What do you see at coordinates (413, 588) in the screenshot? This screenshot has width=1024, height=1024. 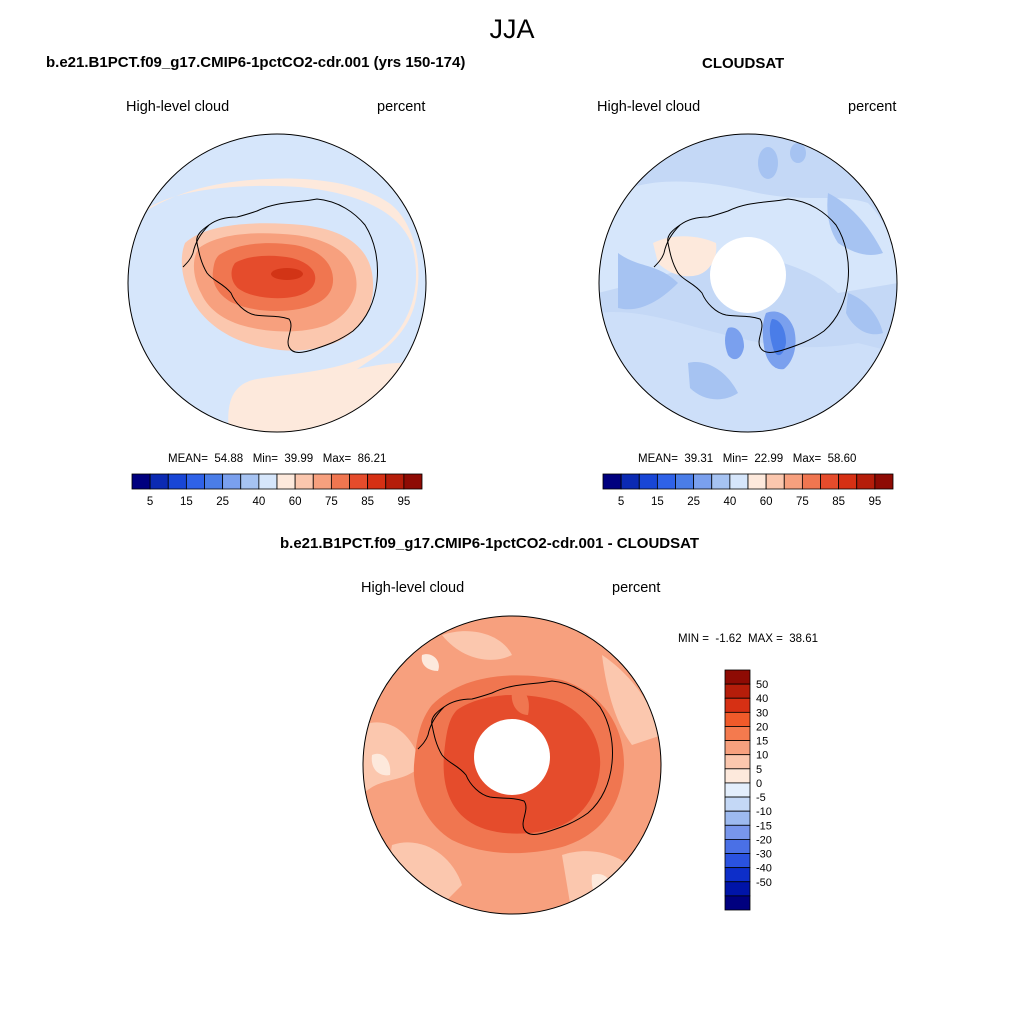 I see `variable-label-diff: High-level cloud` at bounding box center [413, 588].